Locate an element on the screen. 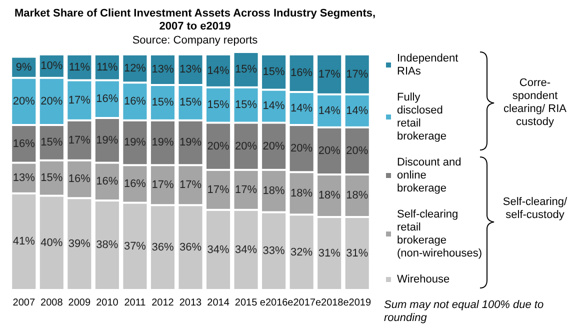 This screenshot has width=576, height=336. chart-title: Market Share of Client Investment Assets Across Industry Segments, 2007 to e2019 is located at coordinates (195, 20).